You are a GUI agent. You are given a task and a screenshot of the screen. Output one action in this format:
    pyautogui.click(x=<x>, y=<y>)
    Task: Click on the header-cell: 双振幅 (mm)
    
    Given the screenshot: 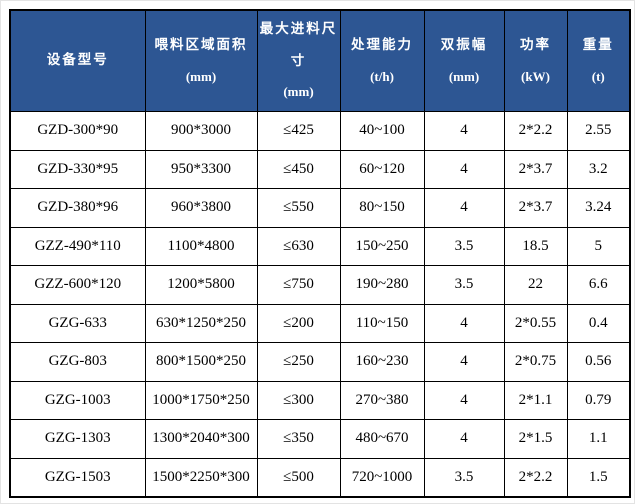 What is the action you would take?
    pyautogui.click(x=464, y=60)
    